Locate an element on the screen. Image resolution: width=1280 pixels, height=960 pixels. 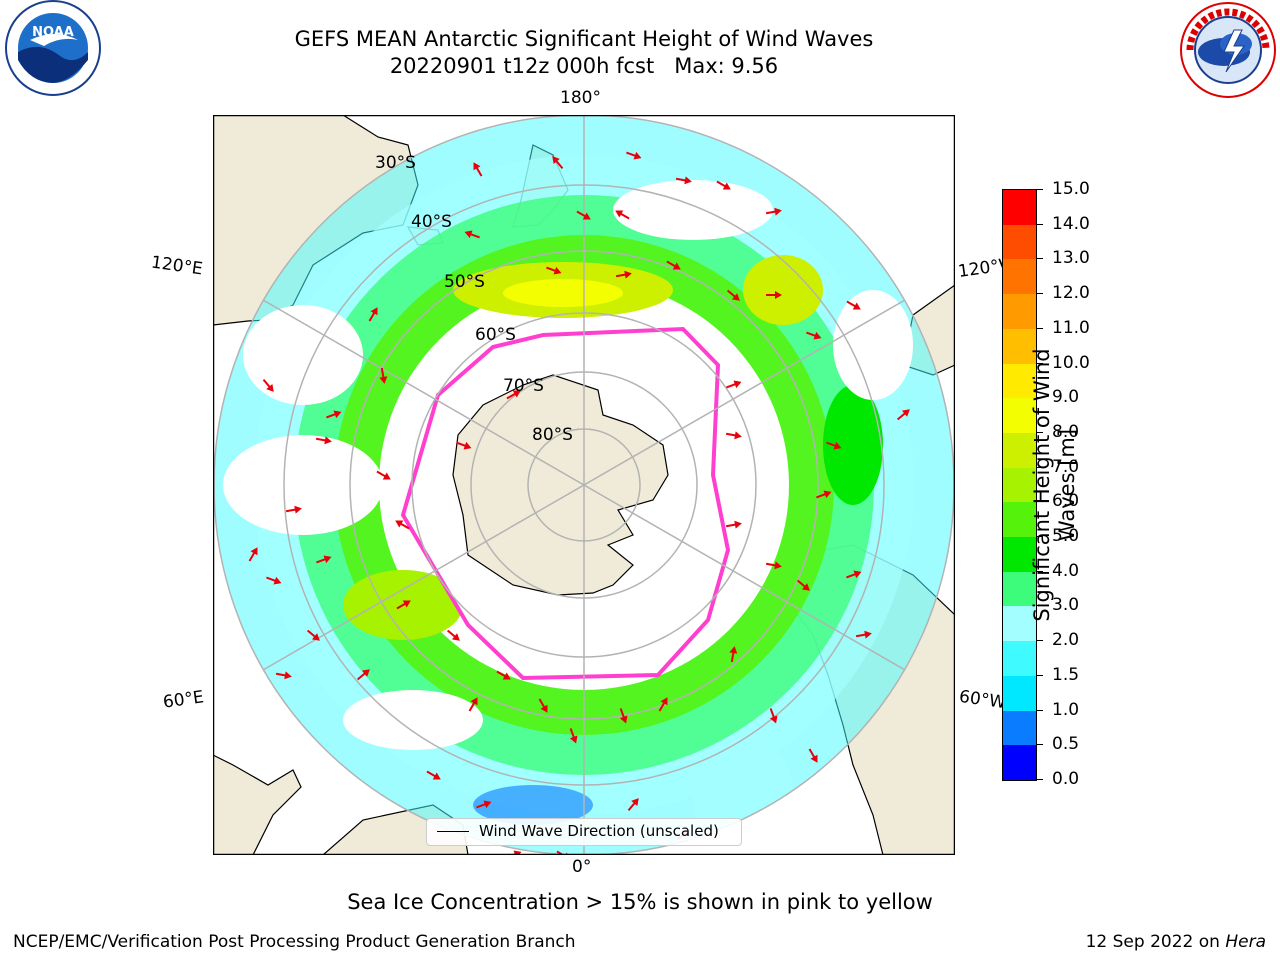
colorbar-tick-label: 15.0 is located at coordinates (1071, 189).